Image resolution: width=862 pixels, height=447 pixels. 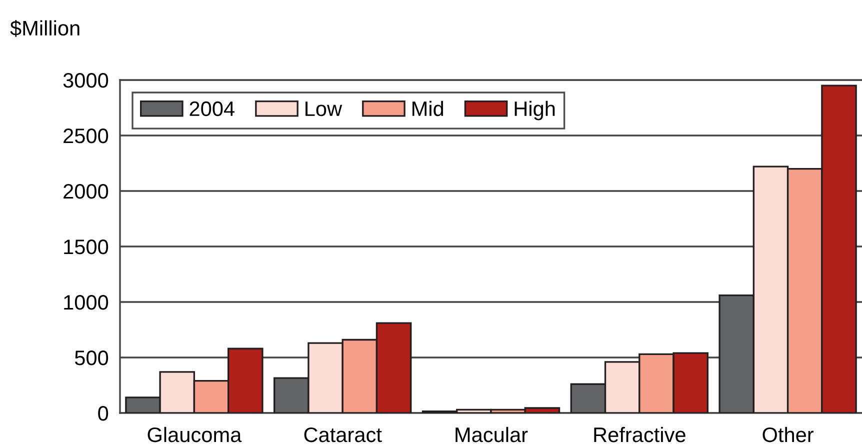 What do you see at coordinates (324, 109) in the screenshot?
I see `legend-label: Low` at bounding box center [324, 109].